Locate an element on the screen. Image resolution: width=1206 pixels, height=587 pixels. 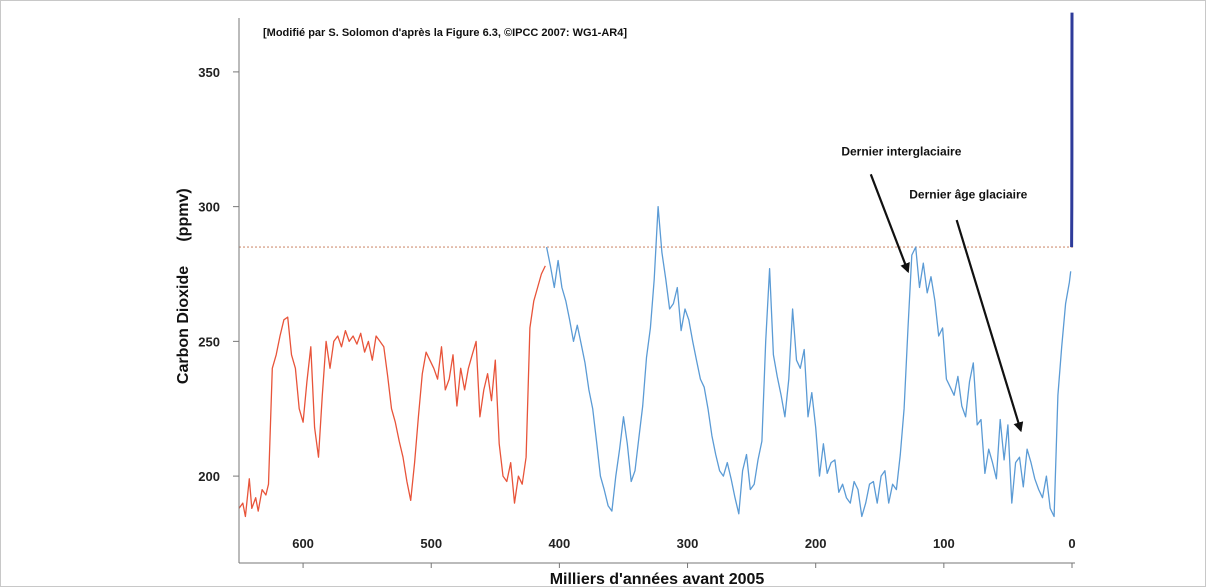
x-tick-label-0: 0 is located at coordinates (1071, 543).